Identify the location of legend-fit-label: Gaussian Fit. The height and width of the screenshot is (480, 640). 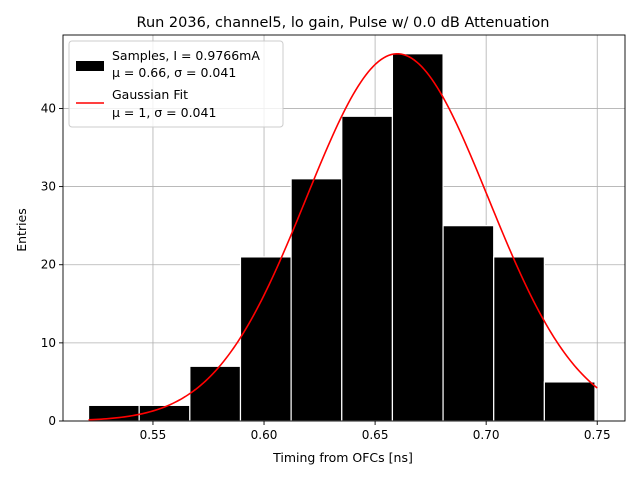
(150, 94).